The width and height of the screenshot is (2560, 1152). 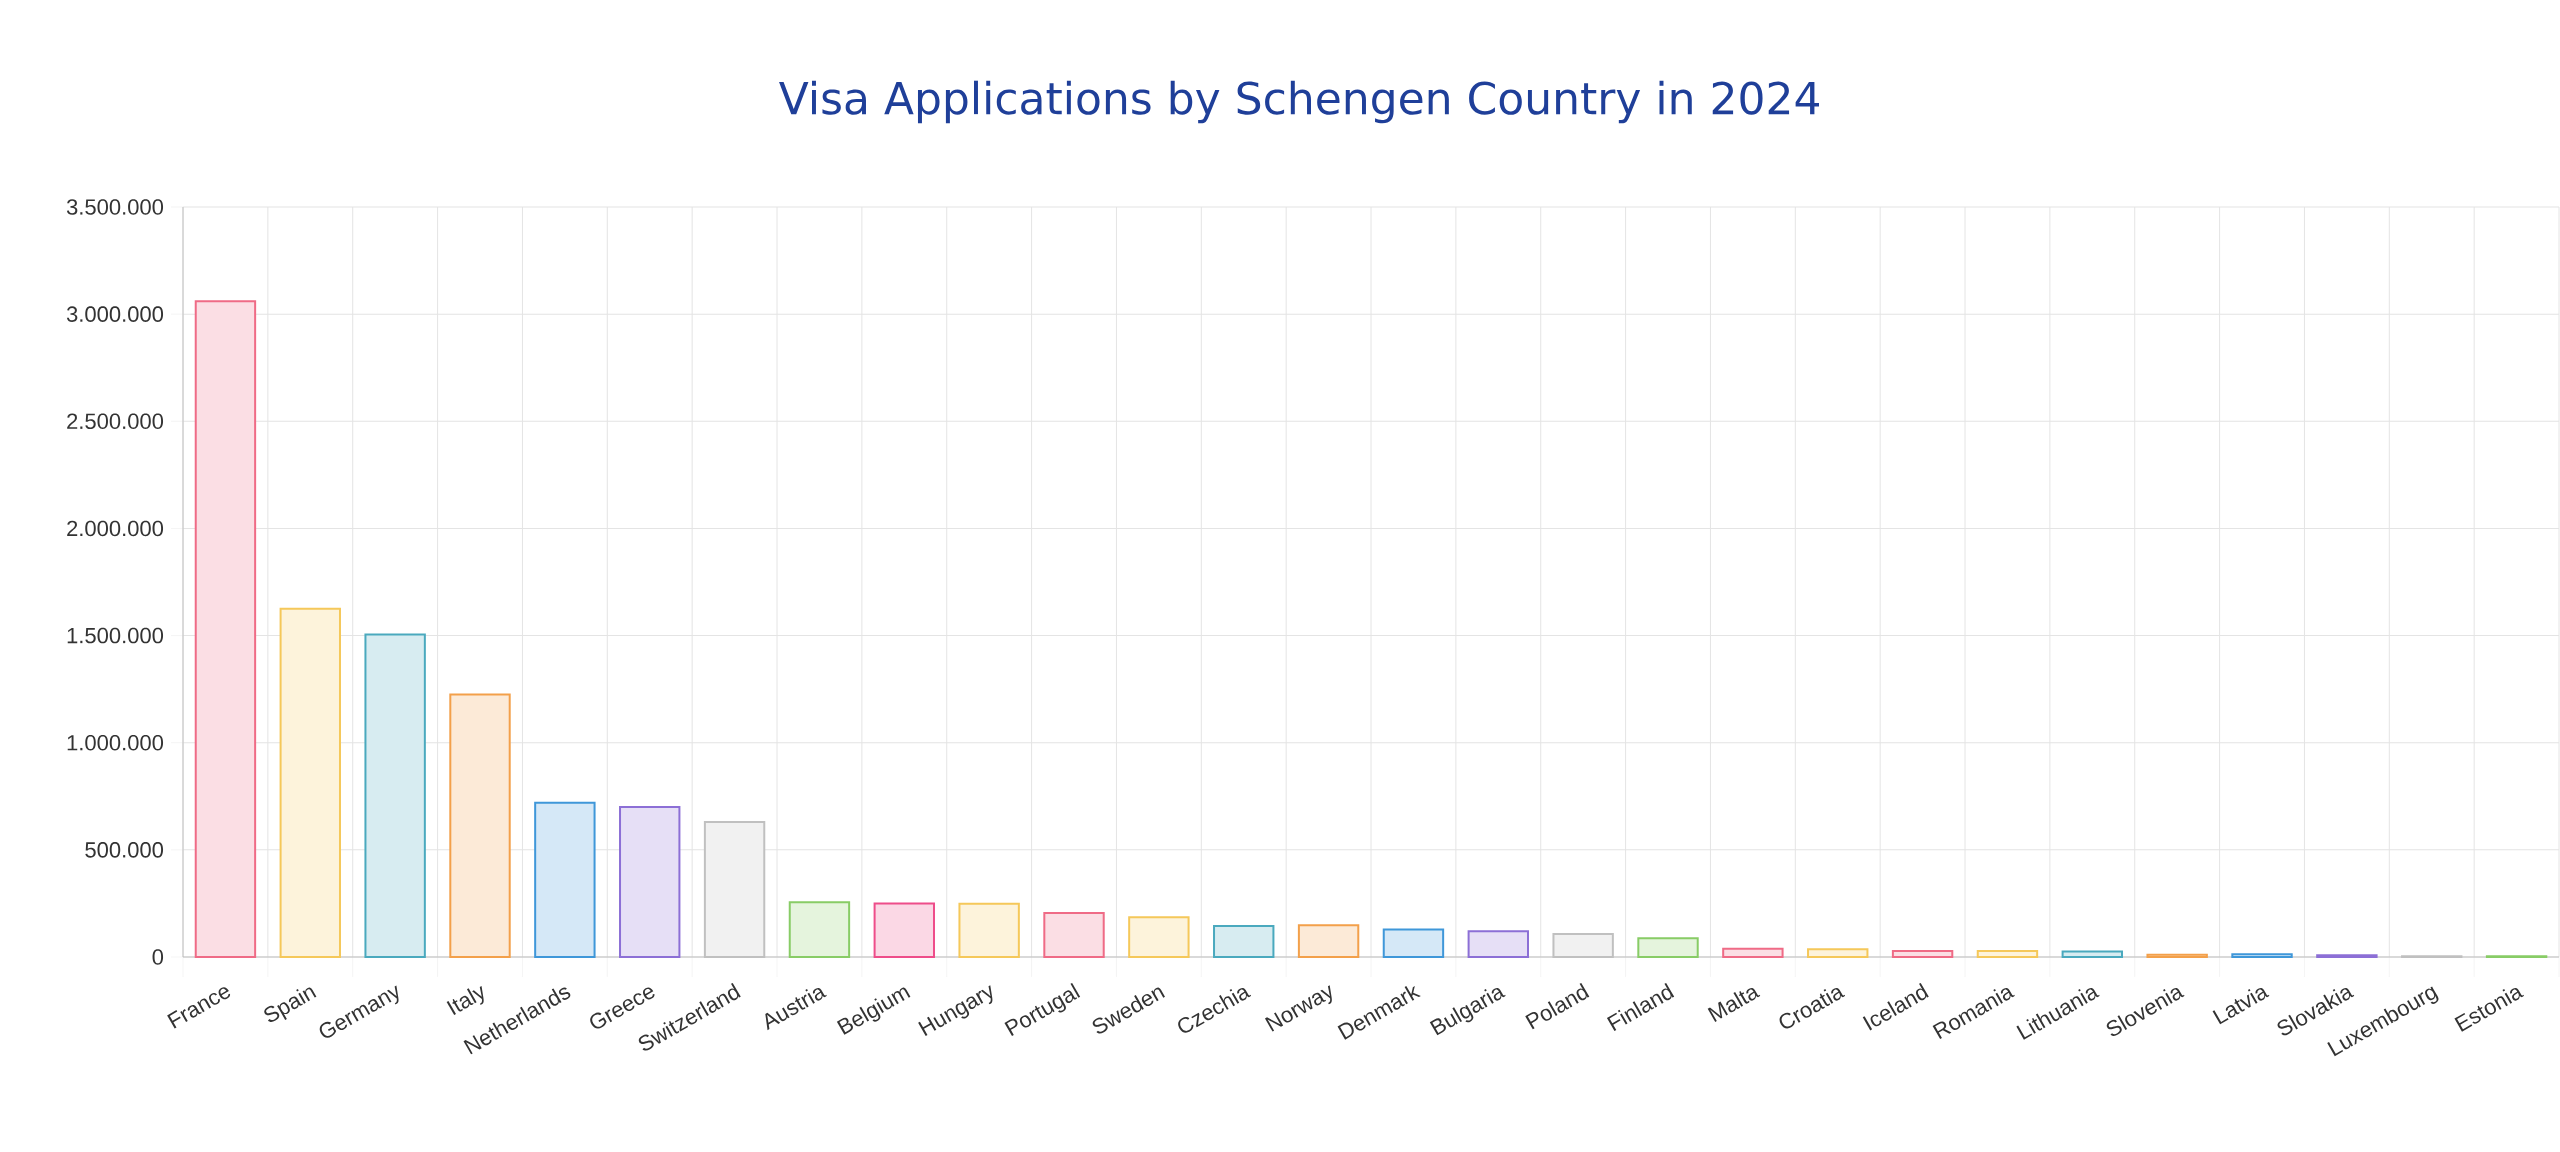 What do you see at coordinates (158, 957) in the screenshot?
I see `y-tick-label: 0` at bounding box center [158, 957].